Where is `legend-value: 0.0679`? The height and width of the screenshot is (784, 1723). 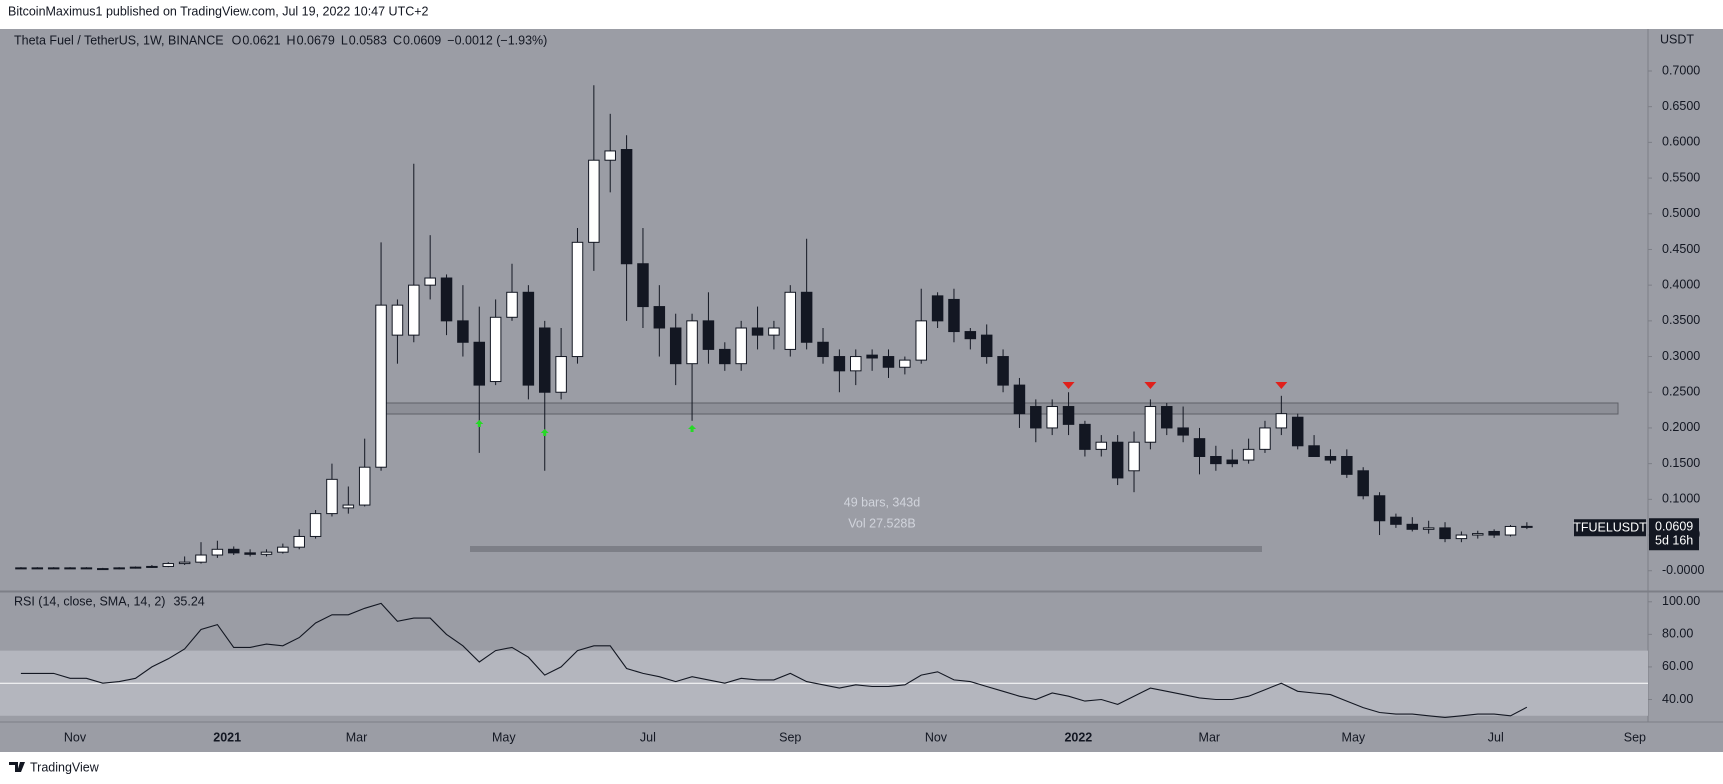 legend-value: 0.0679 is located at coordinates (316, 40).